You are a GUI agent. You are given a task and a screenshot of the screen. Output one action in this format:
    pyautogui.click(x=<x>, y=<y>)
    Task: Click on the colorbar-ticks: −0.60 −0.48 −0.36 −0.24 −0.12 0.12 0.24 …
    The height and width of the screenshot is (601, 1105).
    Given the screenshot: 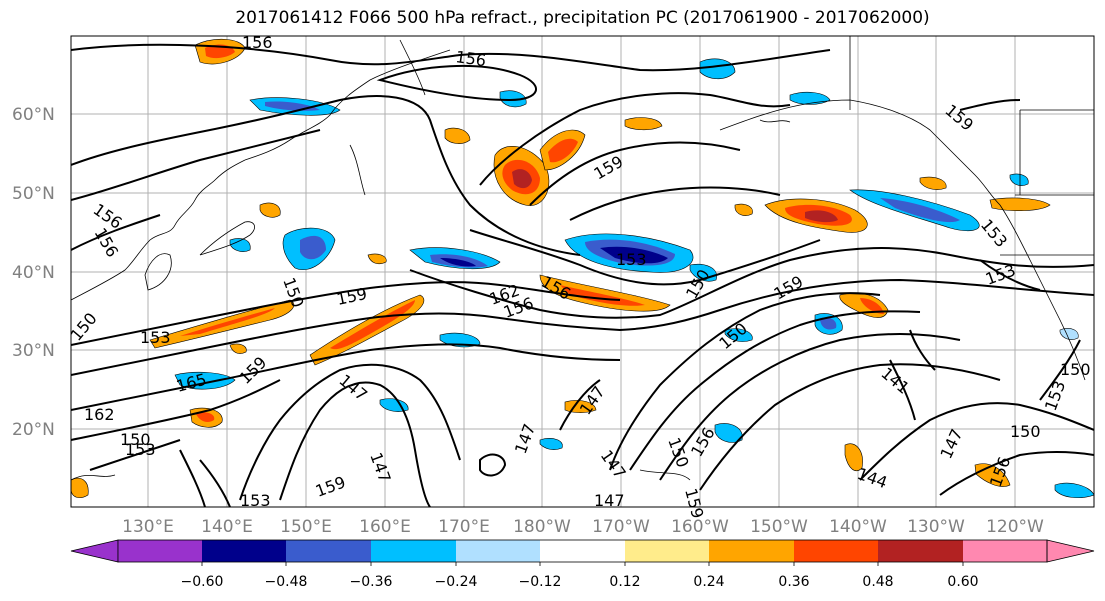 What is the action you would take?
    pyautogui.click(x=580, y=582)
    